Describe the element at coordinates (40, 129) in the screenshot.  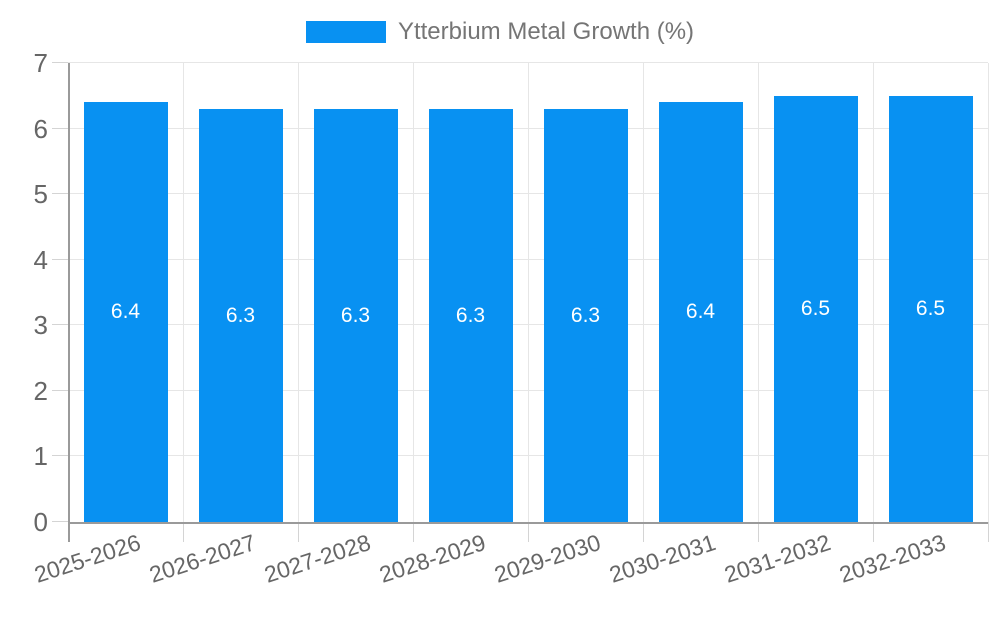
I see `y-tick-label: 6` at that location.